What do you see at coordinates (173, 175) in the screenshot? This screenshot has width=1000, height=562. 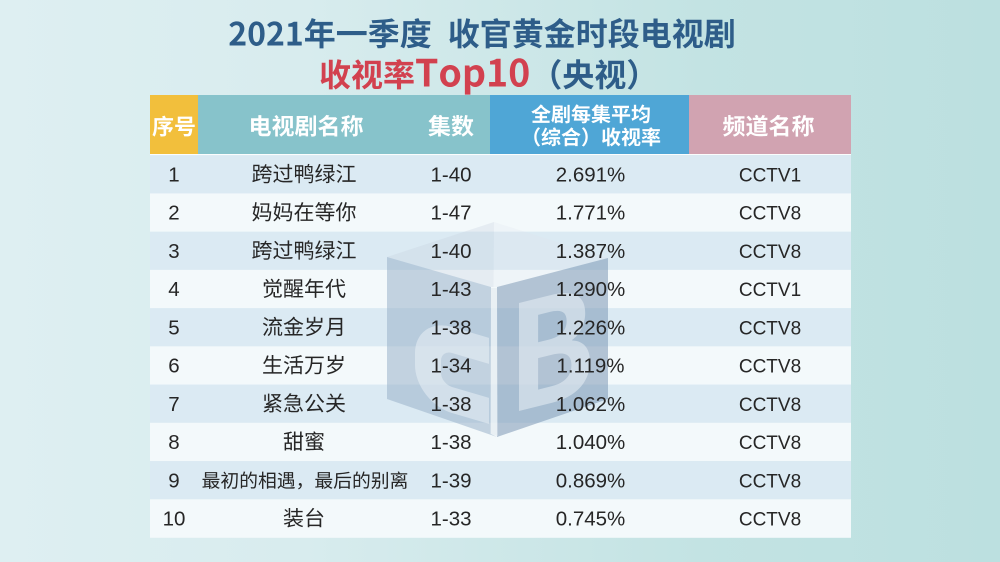 I see `svg-text: 1` at bounding box center [173, 175].